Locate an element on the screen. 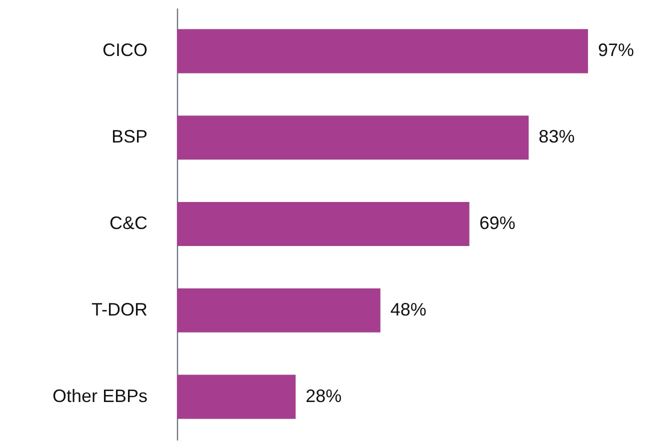  data-label: 69% is located at coordinates (497, 223).